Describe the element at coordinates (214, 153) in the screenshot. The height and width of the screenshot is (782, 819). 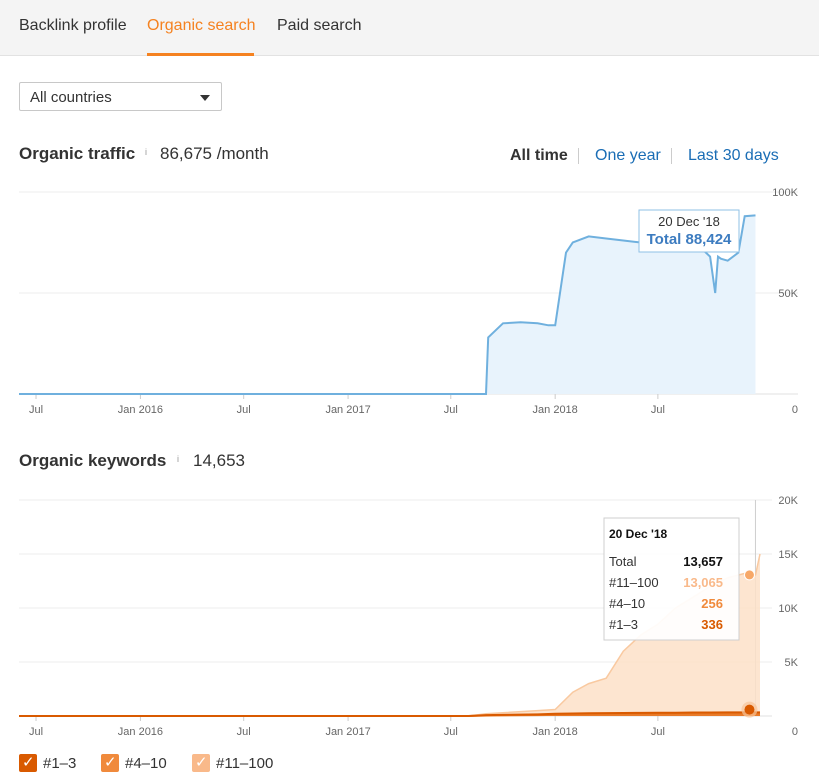
I see `organic-traffic-value: 86,675 /month` at that location.